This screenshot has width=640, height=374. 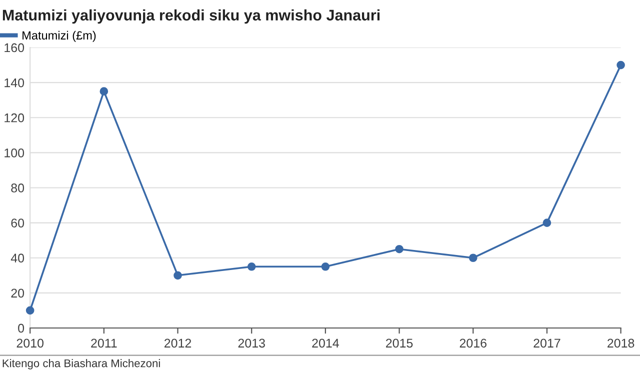 What do you see at coordinates (191, 16) in the screenshot?
I see `chart-title: Matumizi yaliyovunja rekodi siku ya mwisho Janauri` at bounding box center [191, 16].